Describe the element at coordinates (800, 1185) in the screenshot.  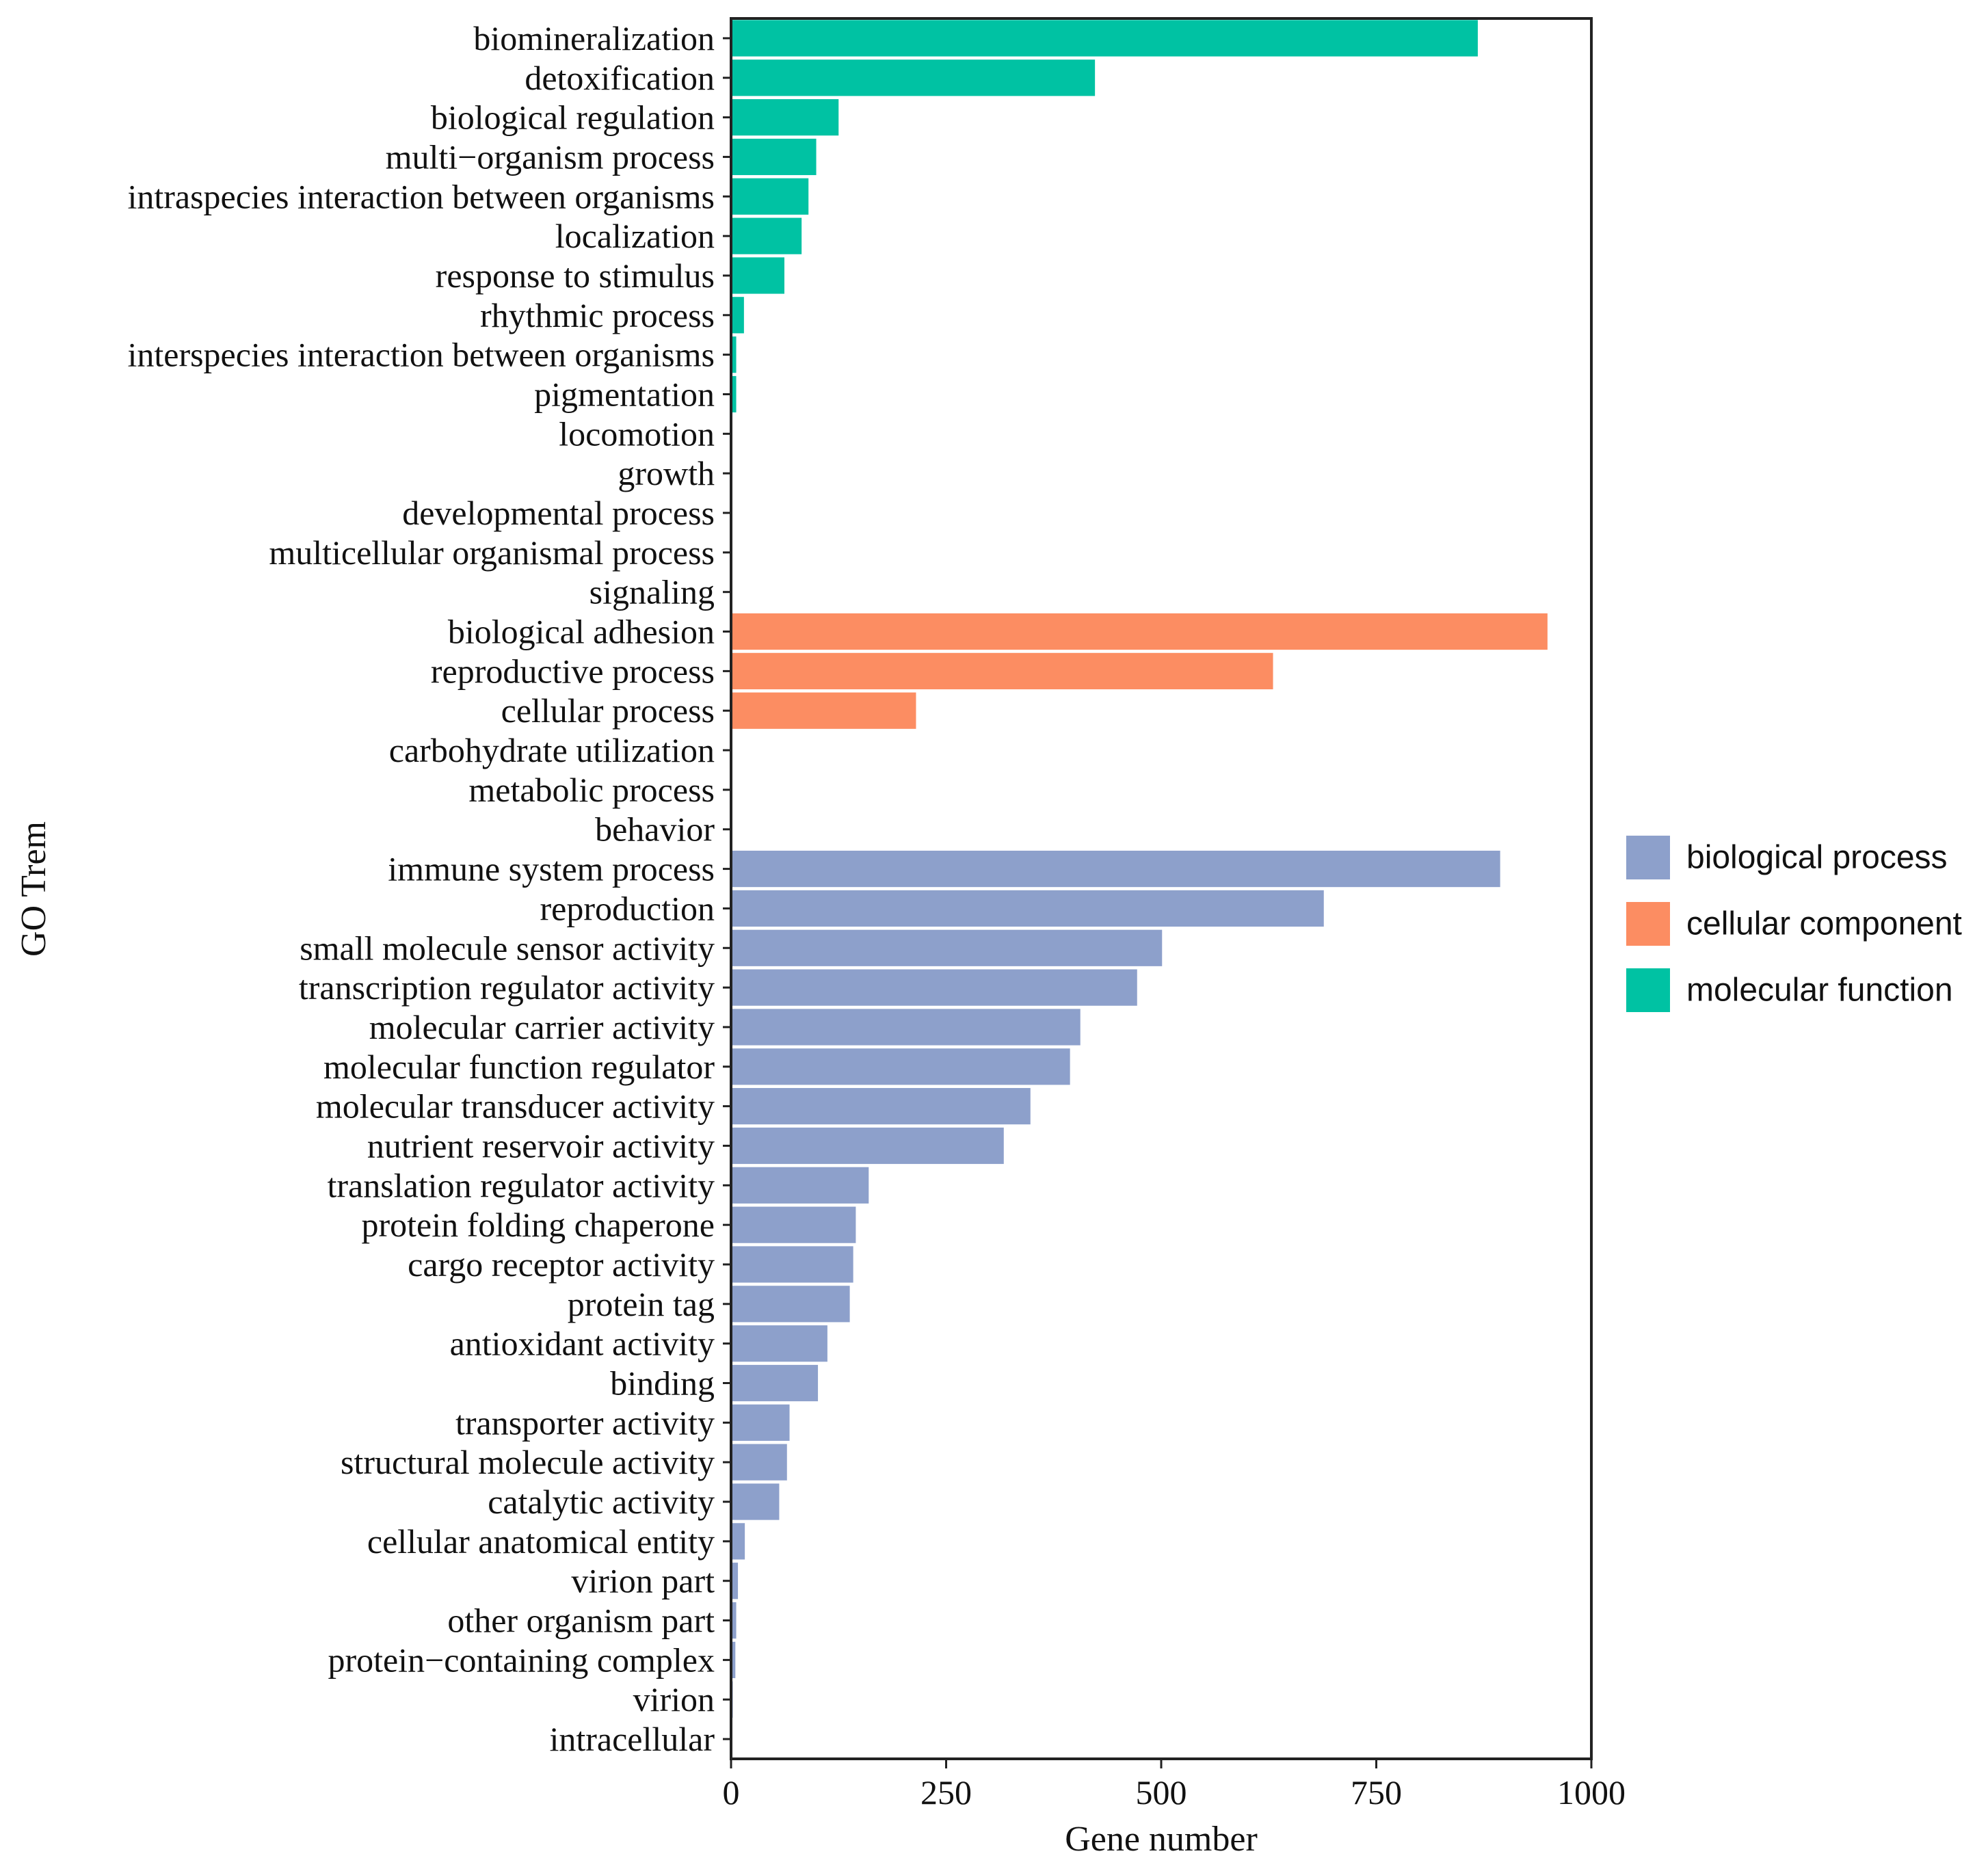
I see `bar-translation-regulator-activity` at that location.